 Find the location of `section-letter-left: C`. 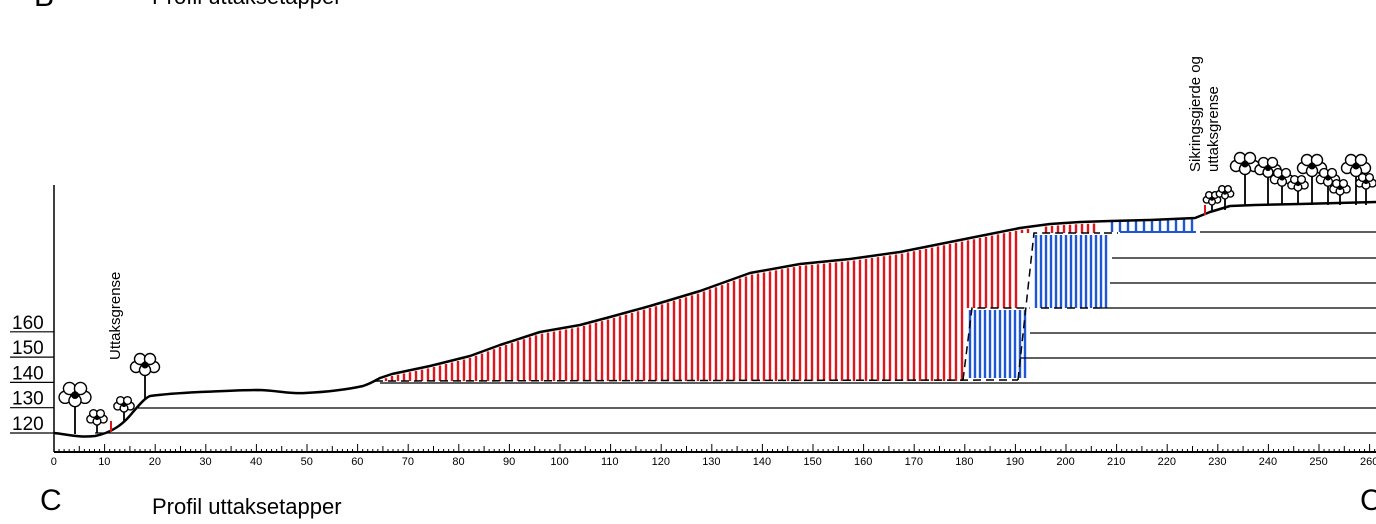

section-letter-left: C is located at coordinates (51, 500).